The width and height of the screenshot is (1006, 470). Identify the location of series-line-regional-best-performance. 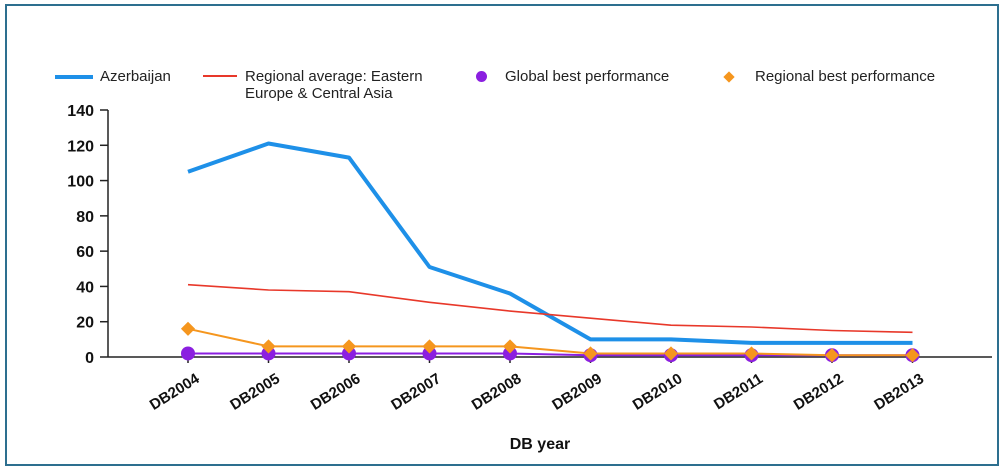
(550, 342).